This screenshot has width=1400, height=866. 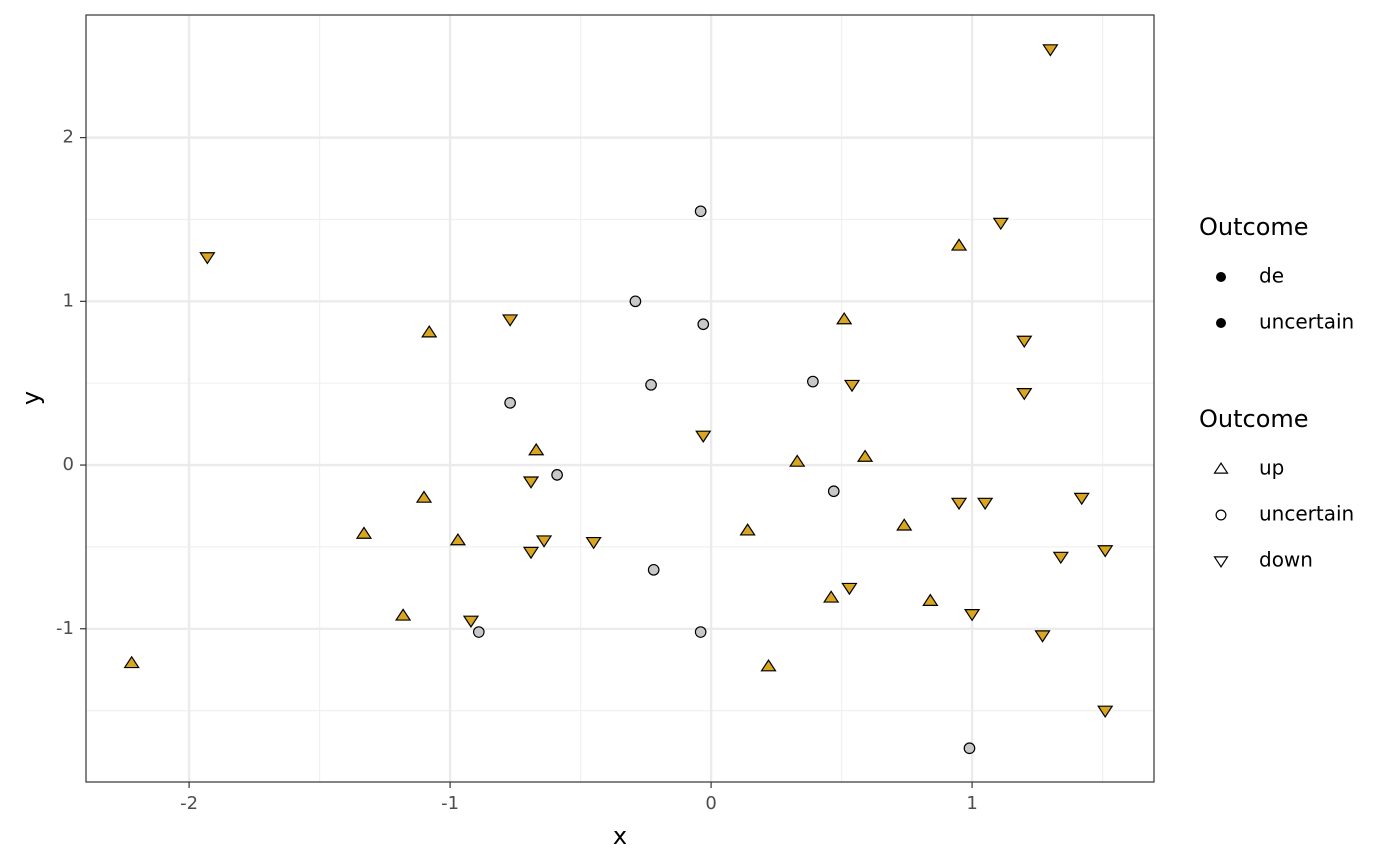 What do you see at coordinates (620, 836) in the screenshot?
I see `x-axis-label: x` at bounding box center [620, 836].